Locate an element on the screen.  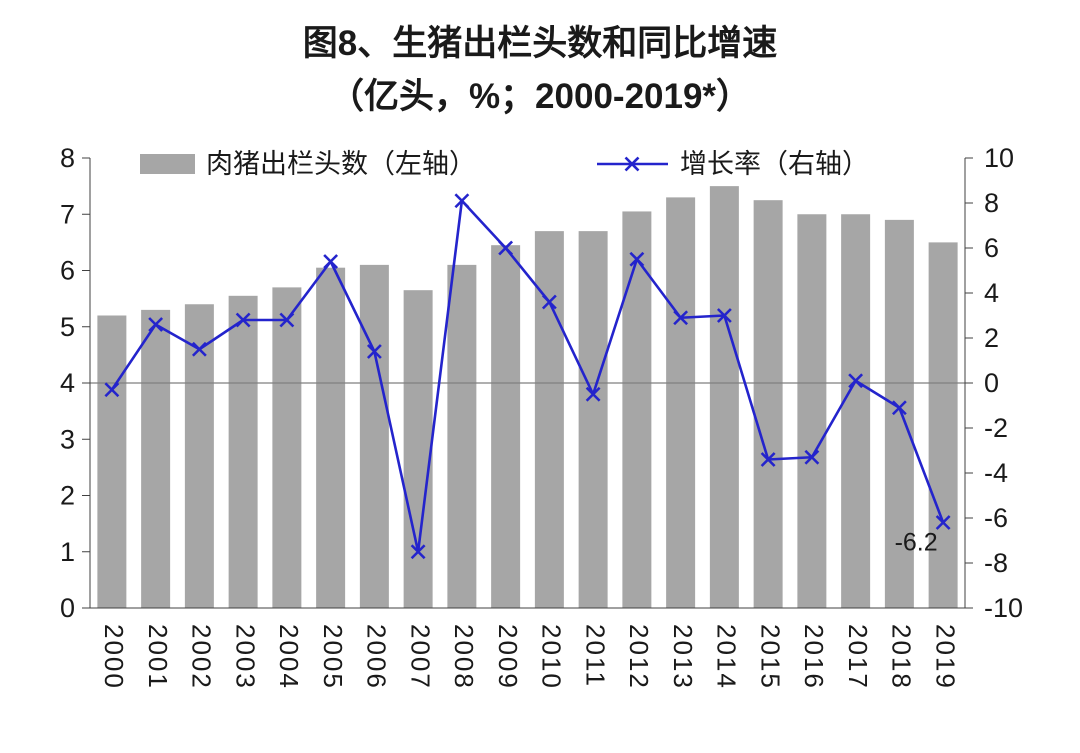
annotation-label: -6.2 is located at coordinates (916, 543).